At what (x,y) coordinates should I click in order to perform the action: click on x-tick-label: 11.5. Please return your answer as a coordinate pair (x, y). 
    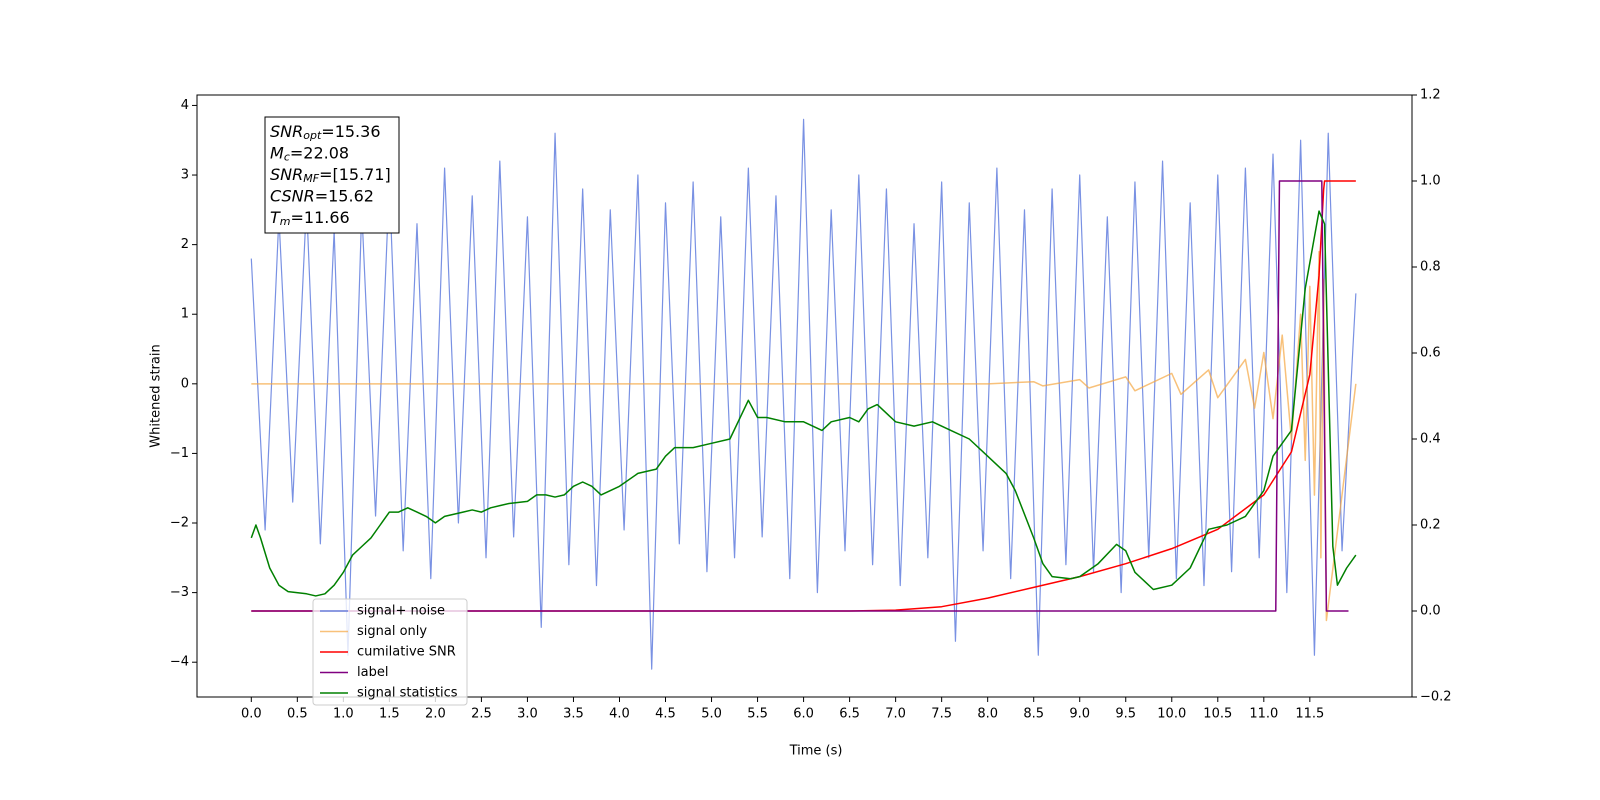
    Looking at the image, I should click on (1309, 714).